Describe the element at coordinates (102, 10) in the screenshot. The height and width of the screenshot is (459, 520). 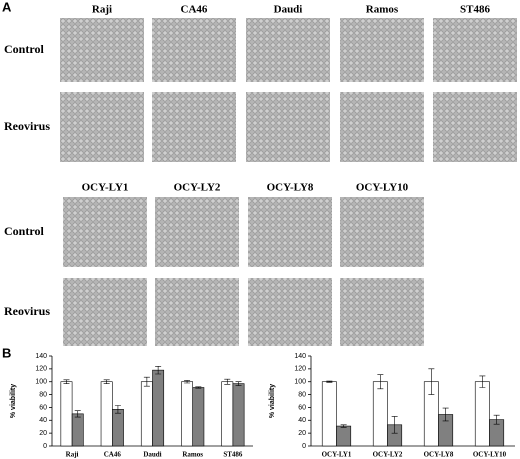
I see `column-header: Raji` at that location.